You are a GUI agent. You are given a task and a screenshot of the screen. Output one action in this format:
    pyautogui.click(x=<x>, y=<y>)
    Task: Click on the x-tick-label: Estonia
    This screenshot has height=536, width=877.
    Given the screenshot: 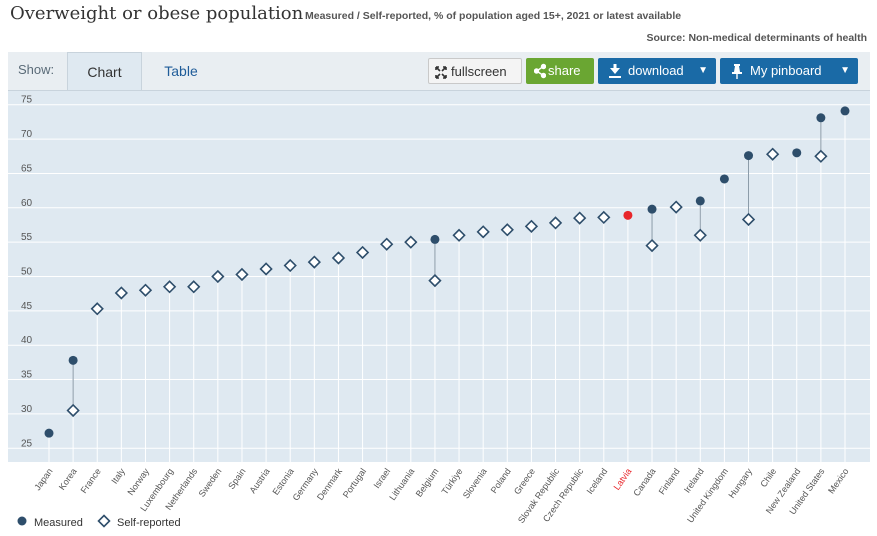 What is the action you would take?
    pyautogui.click(x=282, y=481)
    